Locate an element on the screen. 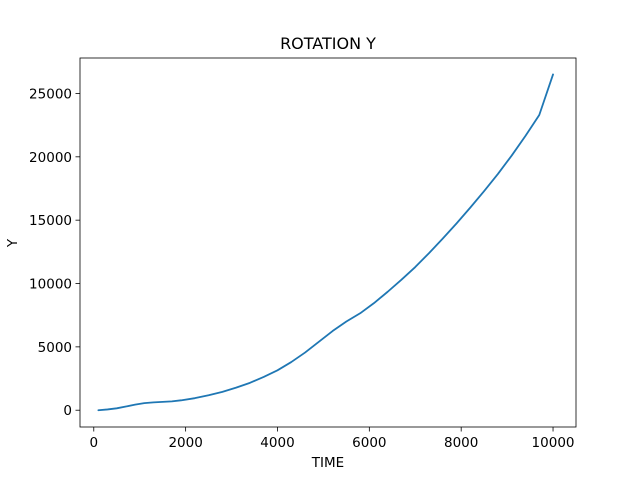 The height and width of the screenshot is (480, 640). y-tick-label: 20000 is located at coordinates (50, 158).